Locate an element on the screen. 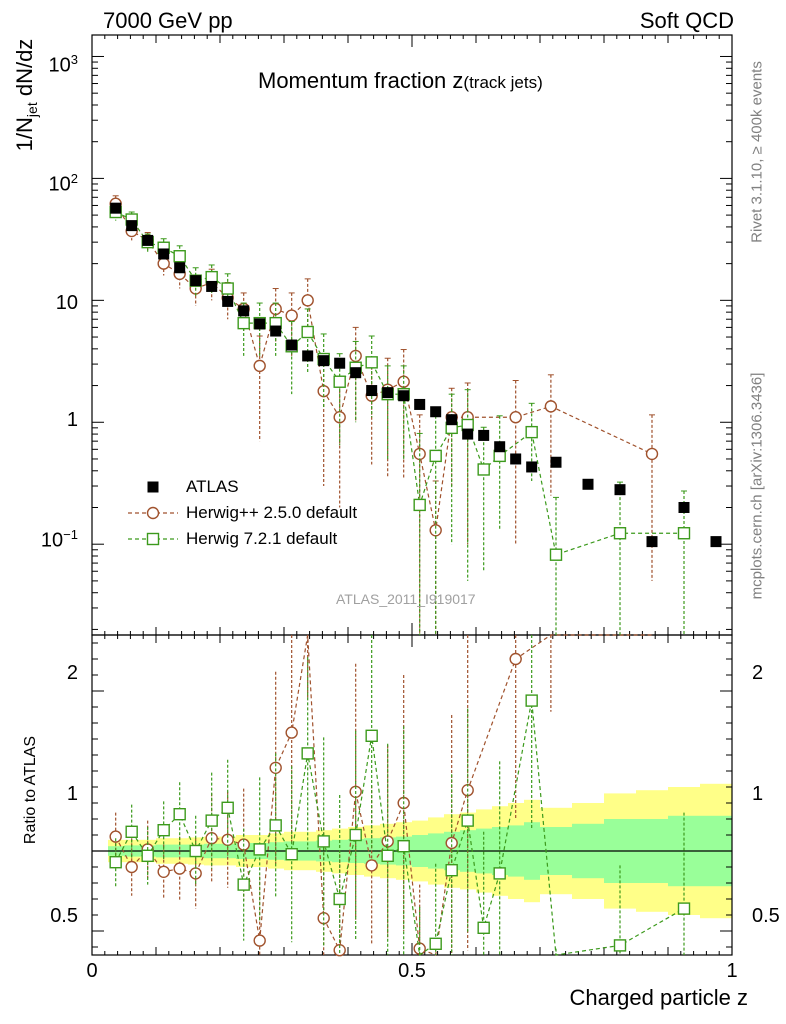  ratio-tick-left-2: 2 is located at coordinates (72, 673).